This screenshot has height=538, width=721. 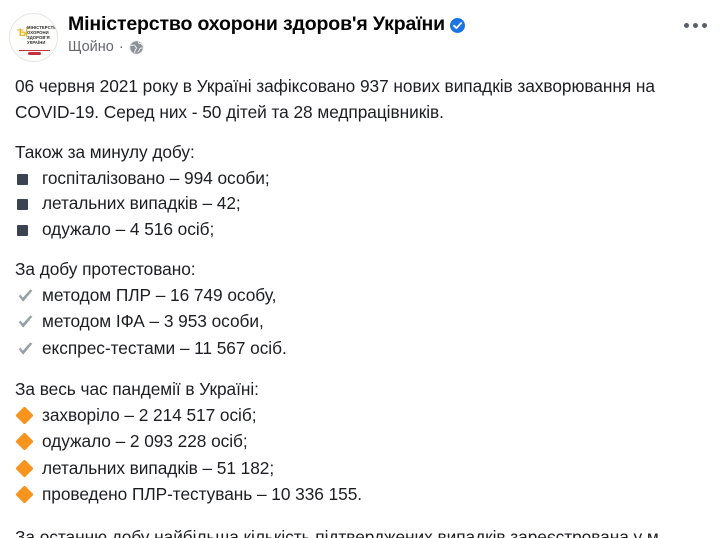 What do you see at coordinates (153, 321) in the screenshot?
I see `list-item-label: методом ІФА – 3 953 особи,` at bounding box center [153, 321].